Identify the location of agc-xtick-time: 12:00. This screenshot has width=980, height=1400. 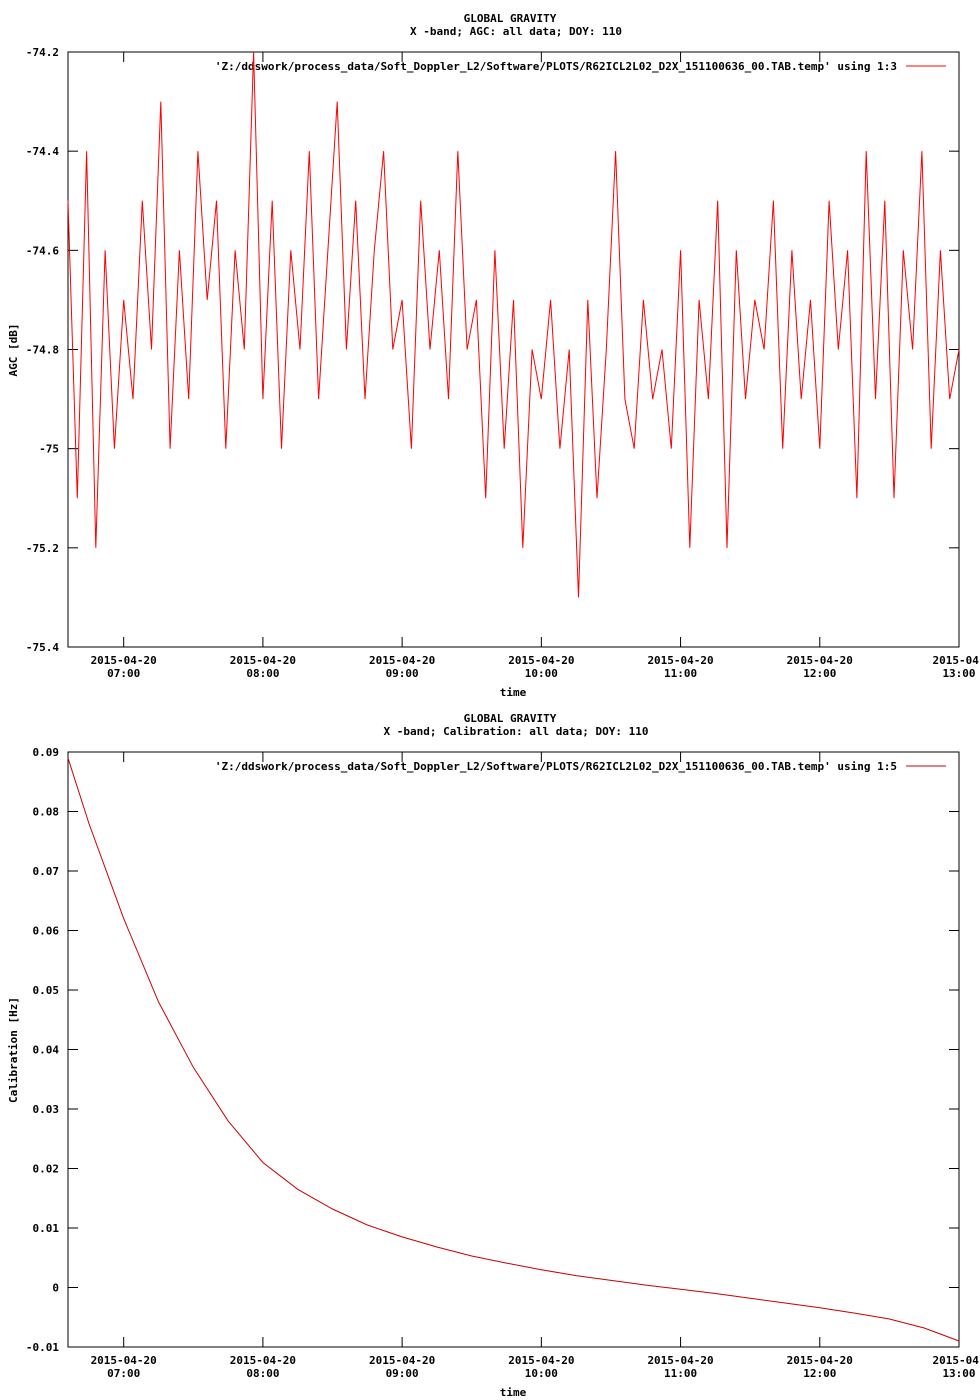
(819, 673).